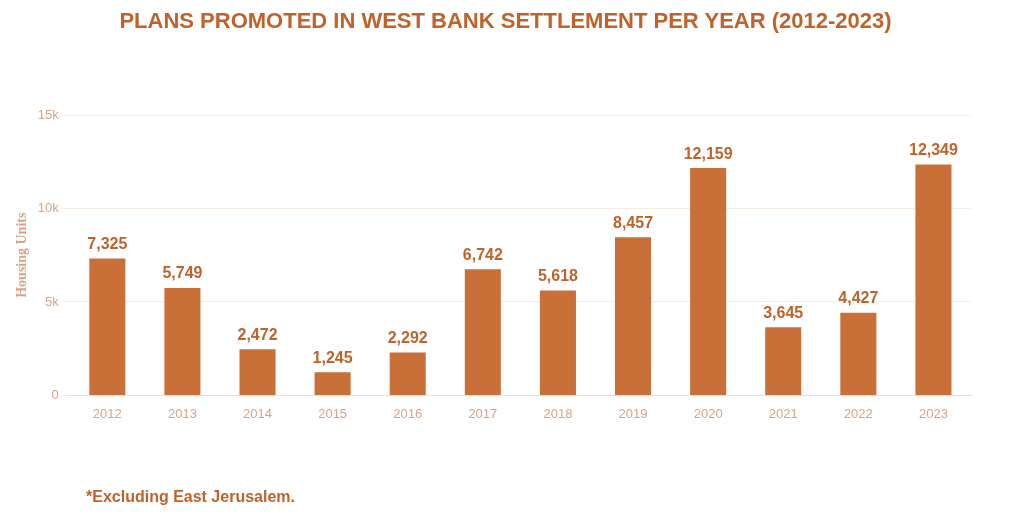 Image resolution: width=1011 pixels, height=515 pixels. I want to click on y-tick-label: 5k, so click(52, 301).